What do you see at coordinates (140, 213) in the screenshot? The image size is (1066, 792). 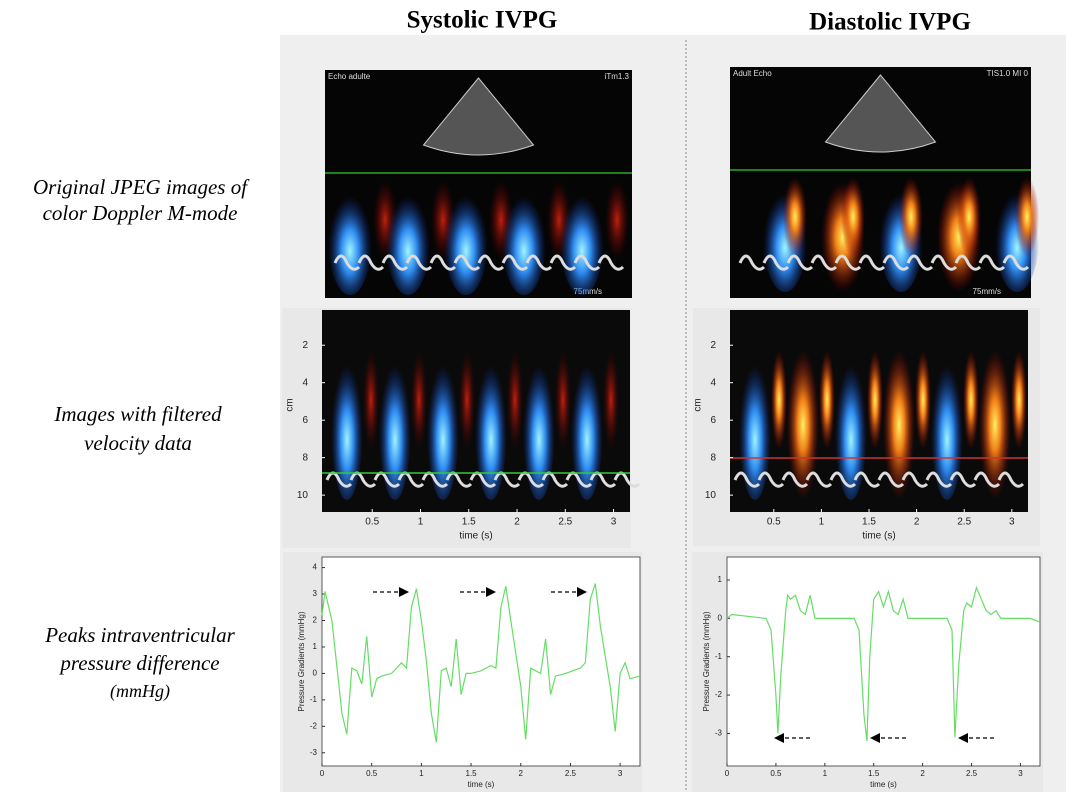 I see `row-label: color Doppler M-mode` at bounding box center [140, 213].